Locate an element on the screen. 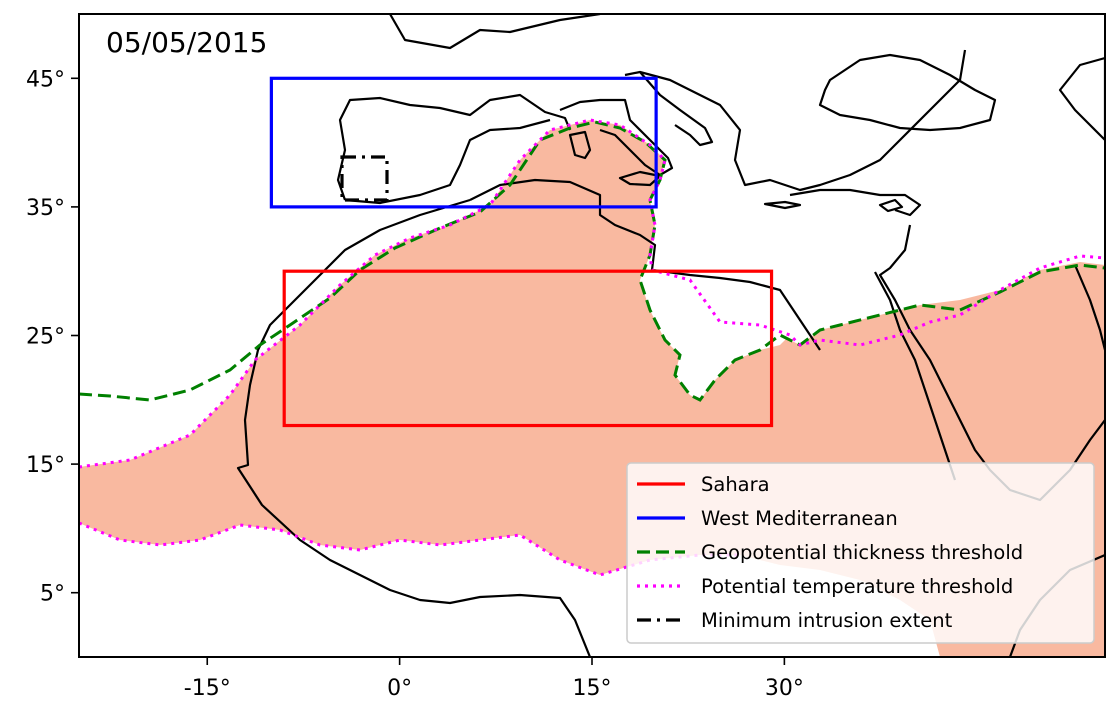 The height and width of the screenshot is (708, 1118). legend-entry: Geopotential thickness threshold is located at coordinates (830, 552).